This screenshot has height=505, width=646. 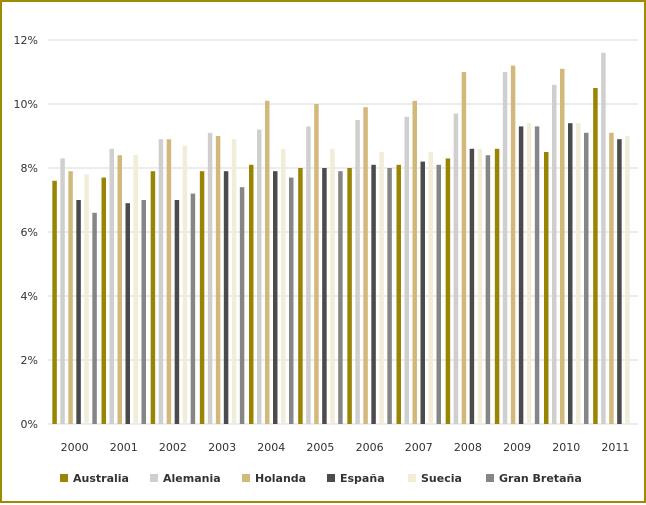 What do you see at coordinates (505, 248) in the screenshot?
I see `bar-alemania-2009` at bounding box center [505, 248].